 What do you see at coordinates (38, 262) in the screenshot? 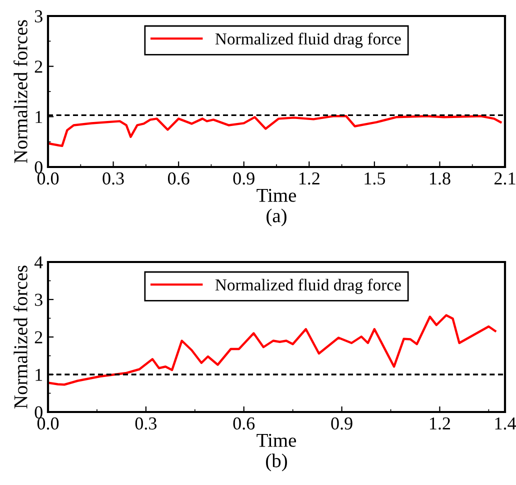
I see `y-tick-label: 4` at bounding box center [38, 262].